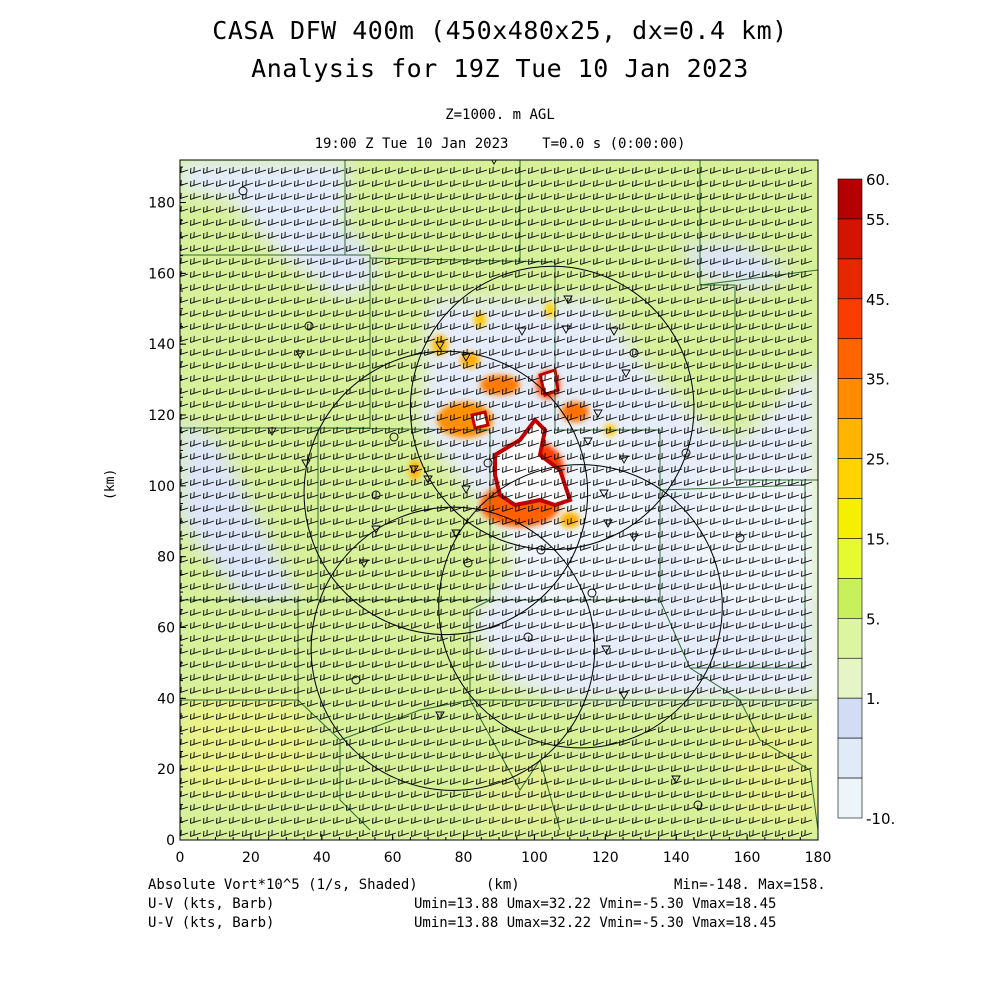 This screenshot has height=1000, width=1000. Describe the element at coordinates (211, 904) in the screenshot. I see `wind-barb-label-1: U-V (kts, Barb)` at that location.